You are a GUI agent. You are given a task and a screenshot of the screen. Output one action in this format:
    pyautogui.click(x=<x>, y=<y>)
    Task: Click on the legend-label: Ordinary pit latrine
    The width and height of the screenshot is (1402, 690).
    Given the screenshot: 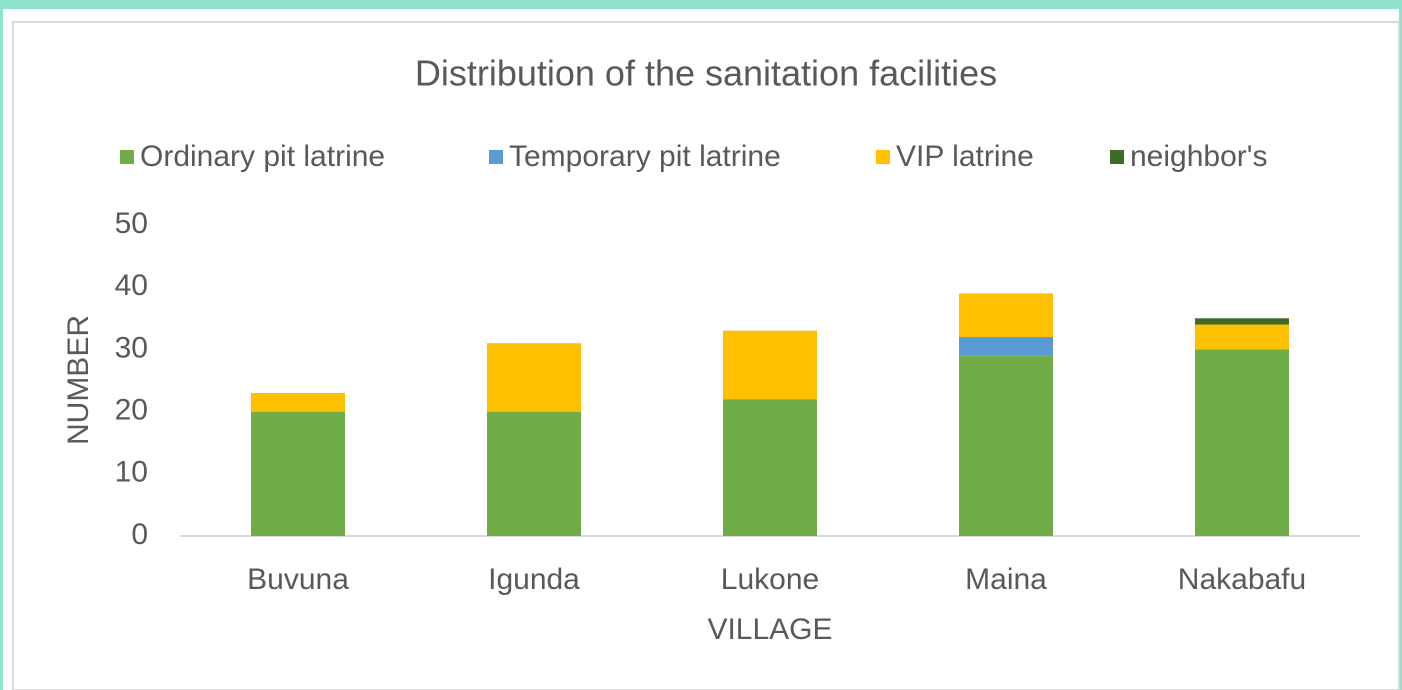 What is the action you would take?
    pyautogui.click(x=262, y=156)
    